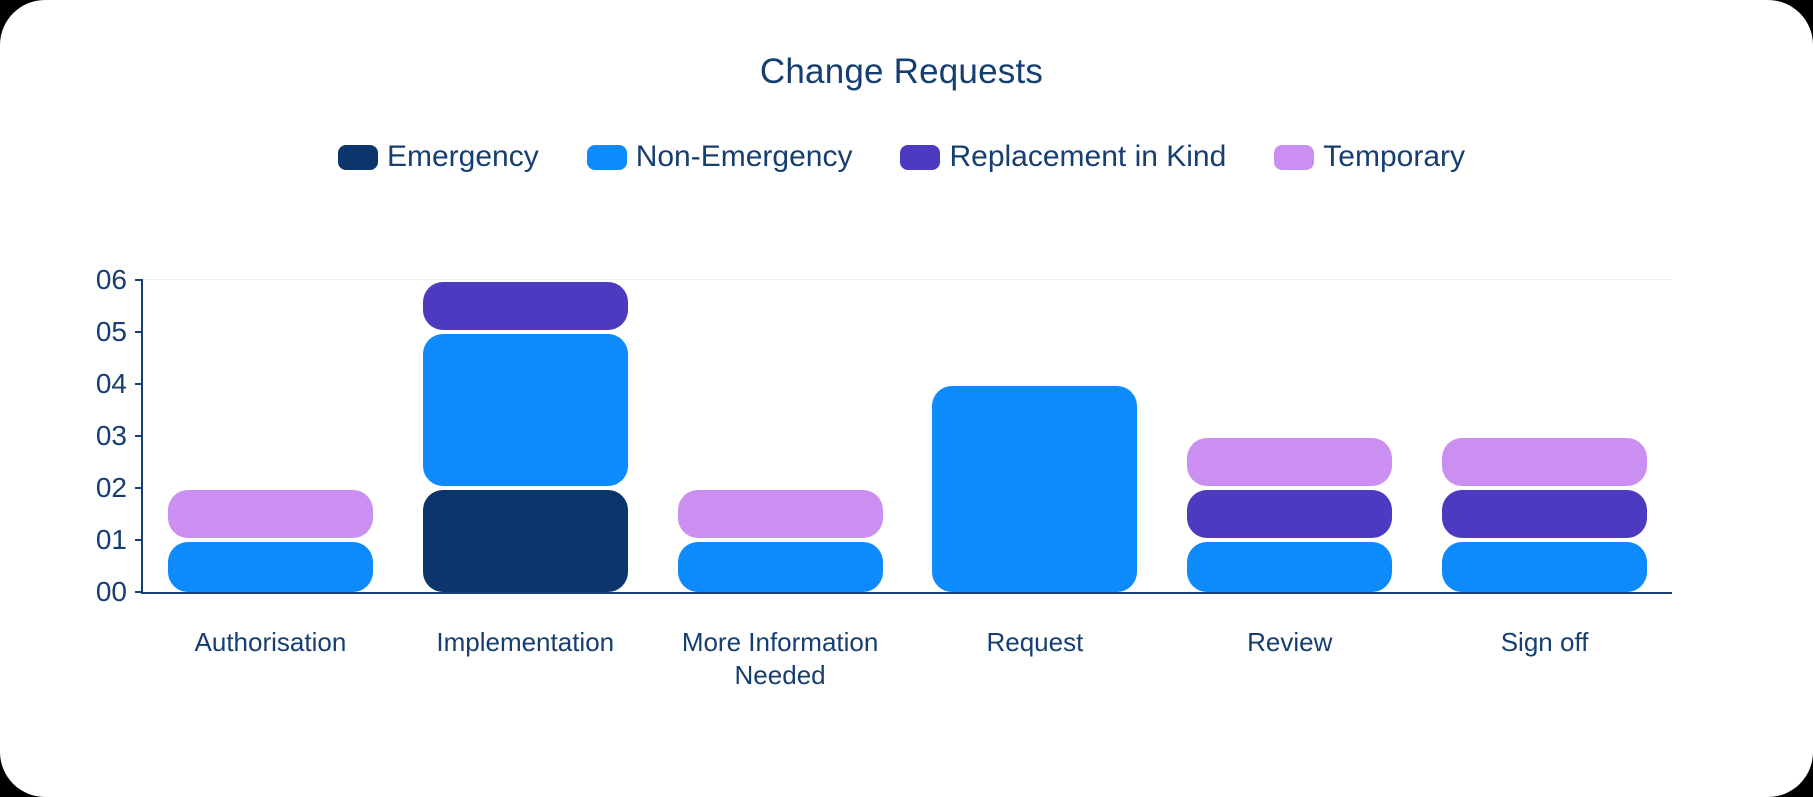  I want to click on bar-sign-off, so click(1544, 436).